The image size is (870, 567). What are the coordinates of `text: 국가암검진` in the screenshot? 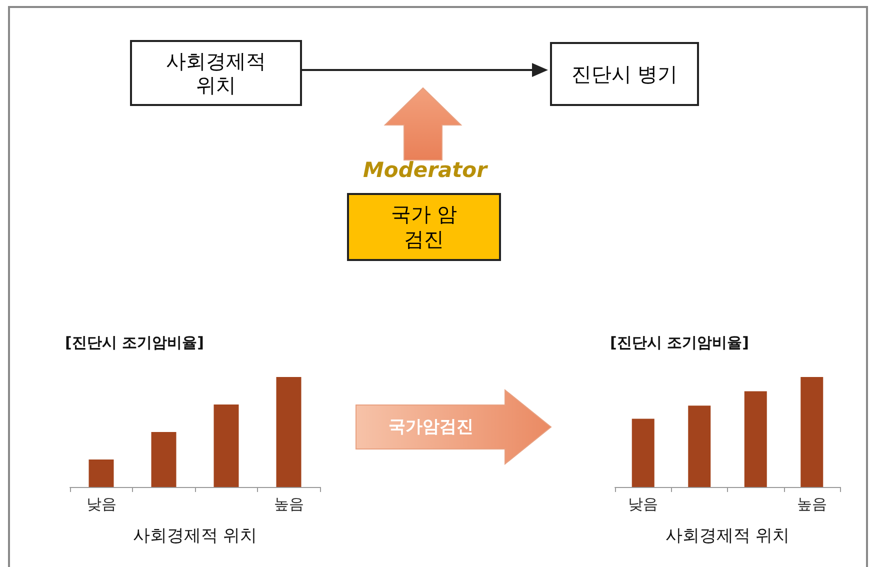 It's located at (431, 427).